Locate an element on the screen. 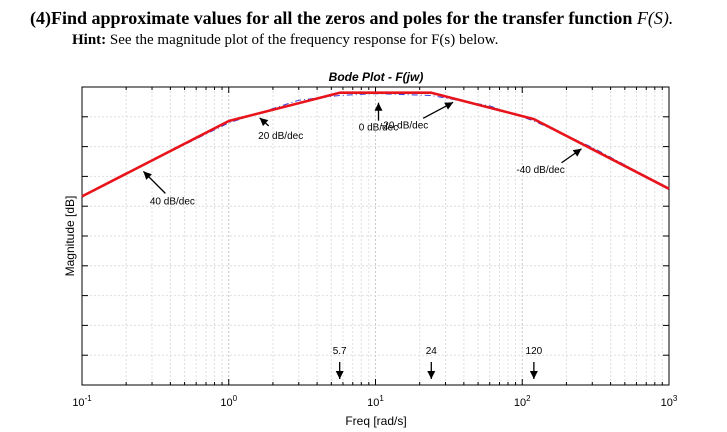  slope-label: 20 dB/dec is located at coordinates (280, 136).